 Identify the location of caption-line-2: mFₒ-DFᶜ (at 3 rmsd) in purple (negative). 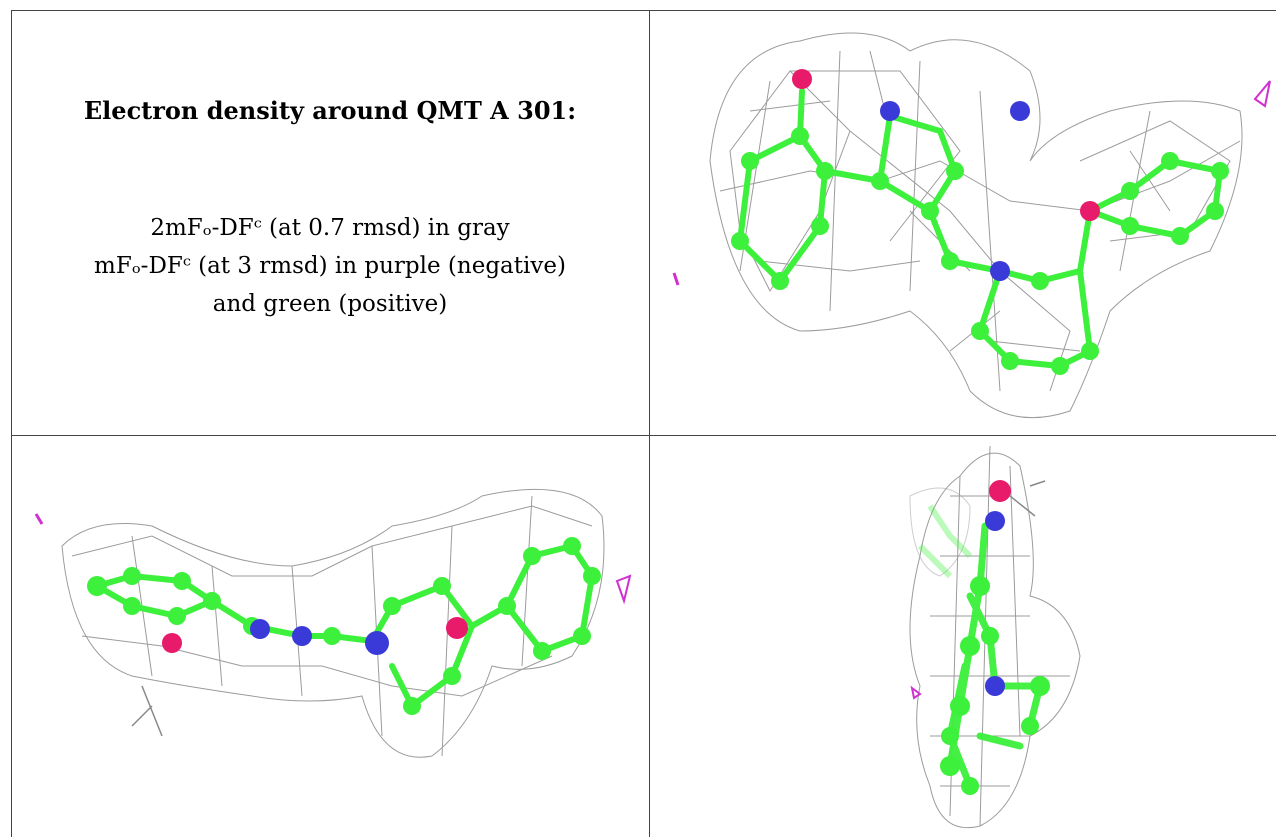
(330, 266).